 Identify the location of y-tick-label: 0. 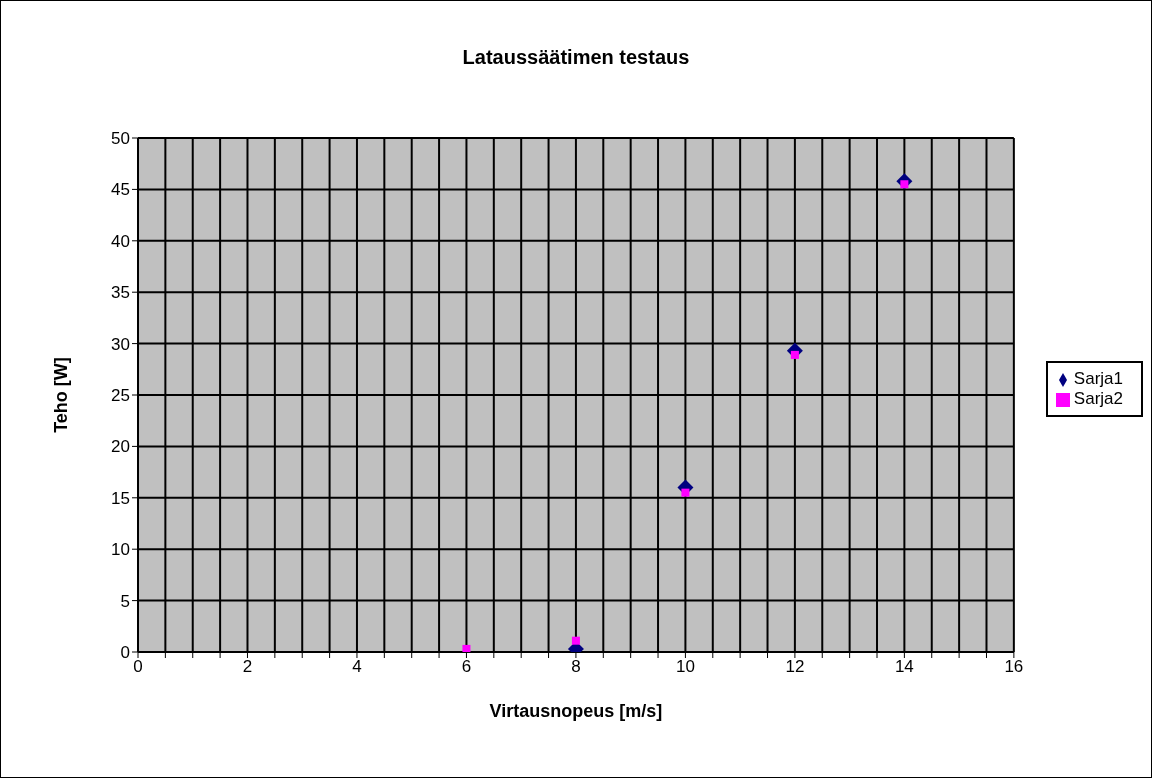
(125, 653).